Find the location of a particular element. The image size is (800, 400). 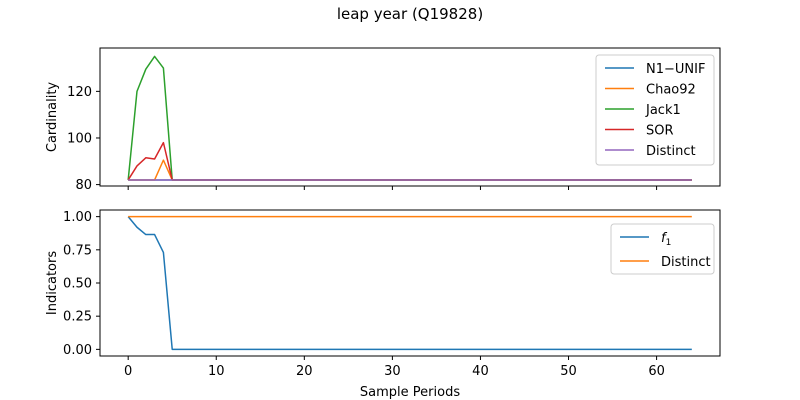

legend: N1−UNIF Chao92 Jack1 SOR Distinct is located at coordinates (655, 110).